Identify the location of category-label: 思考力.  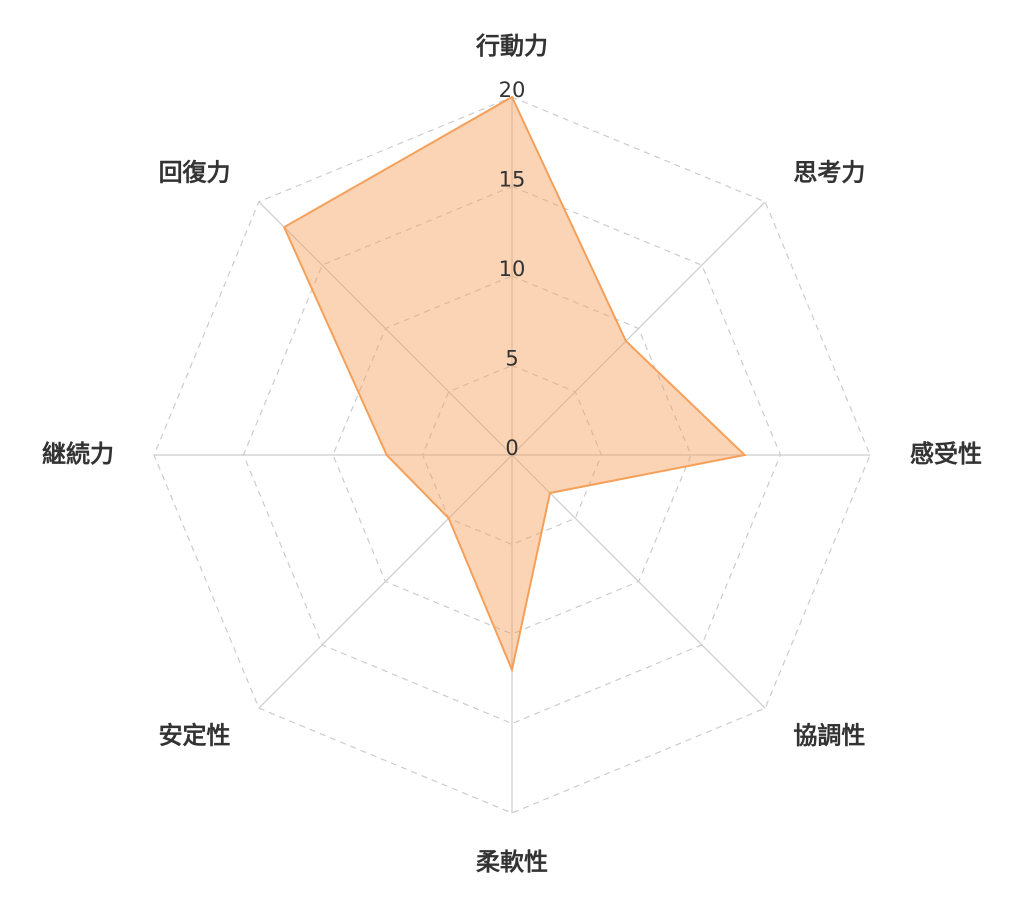
(829, 173).